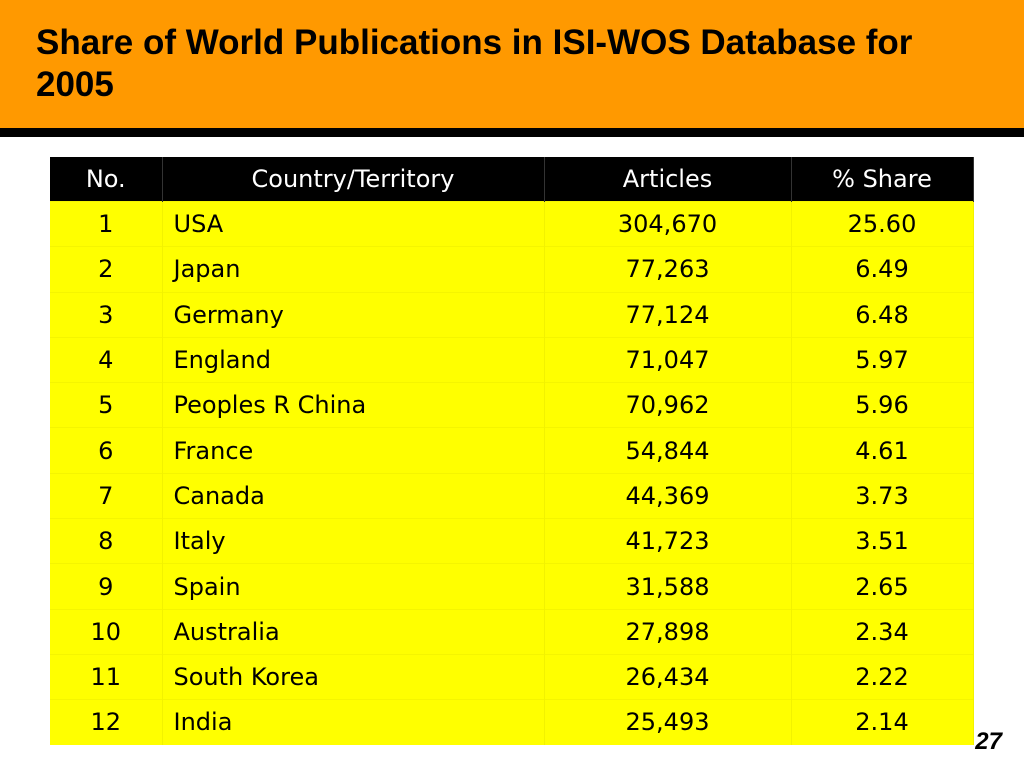 This screenshot has height=768, width=1024. What do you see at coordinates (106, 495) in the screenshot?
I see `cell-no: 7` at bounding box center [106, 495].